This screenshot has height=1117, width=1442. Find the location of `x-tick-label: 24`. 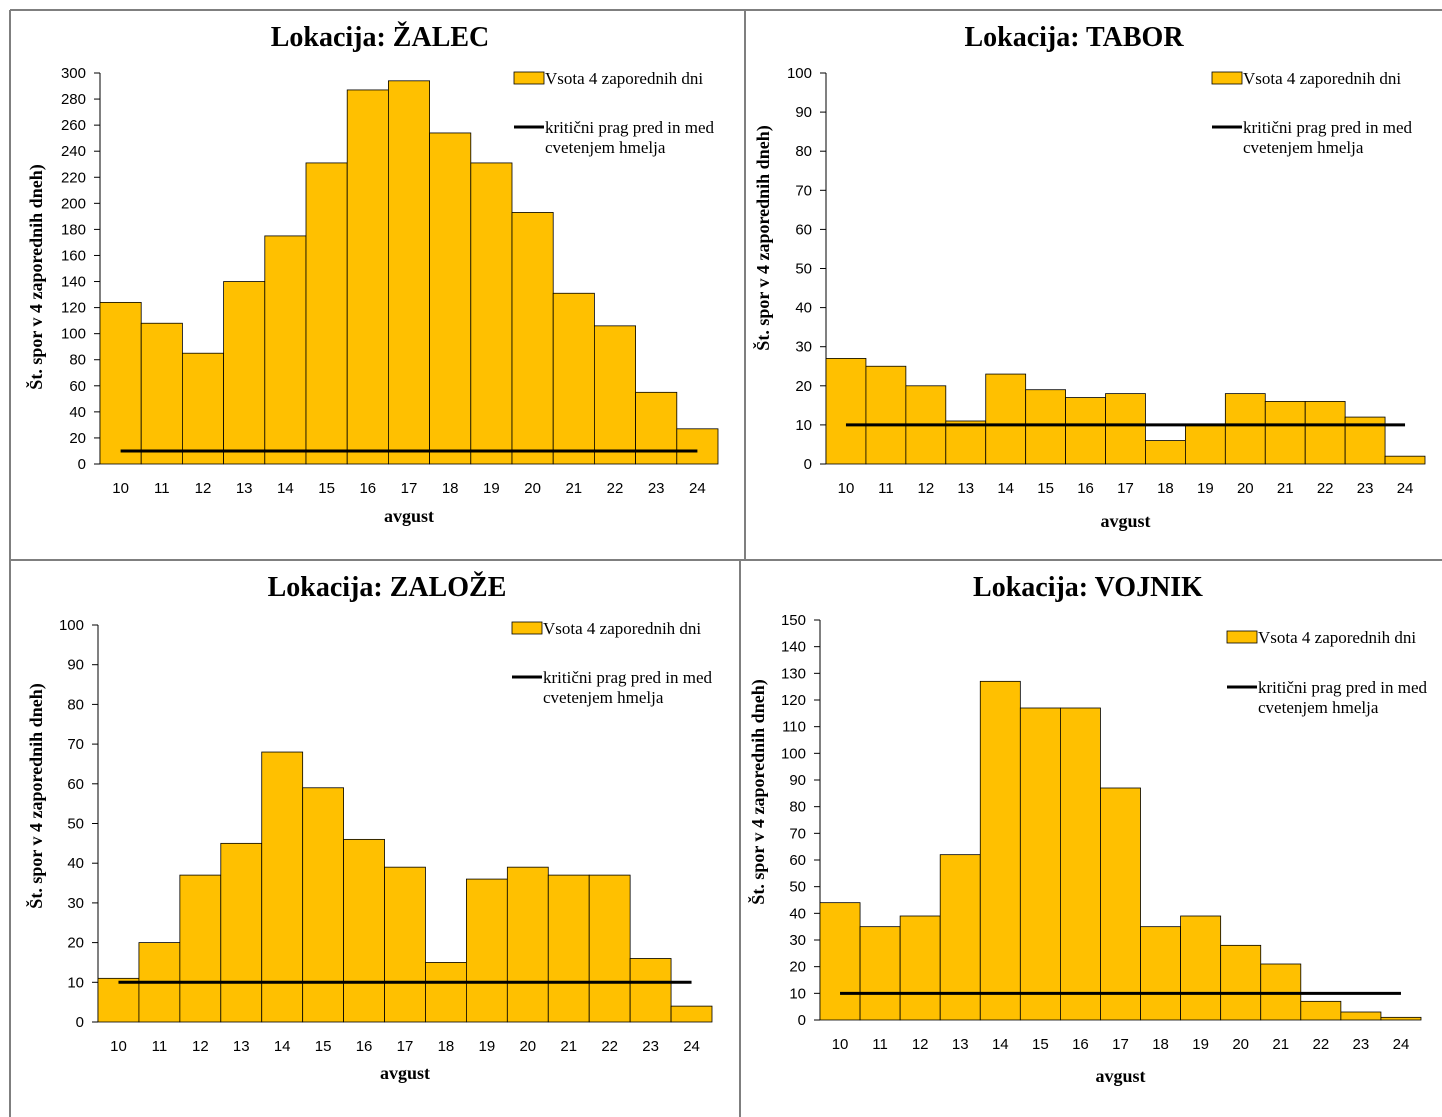

x-tick-label: 24 is located at coordinates (1401, 1044).